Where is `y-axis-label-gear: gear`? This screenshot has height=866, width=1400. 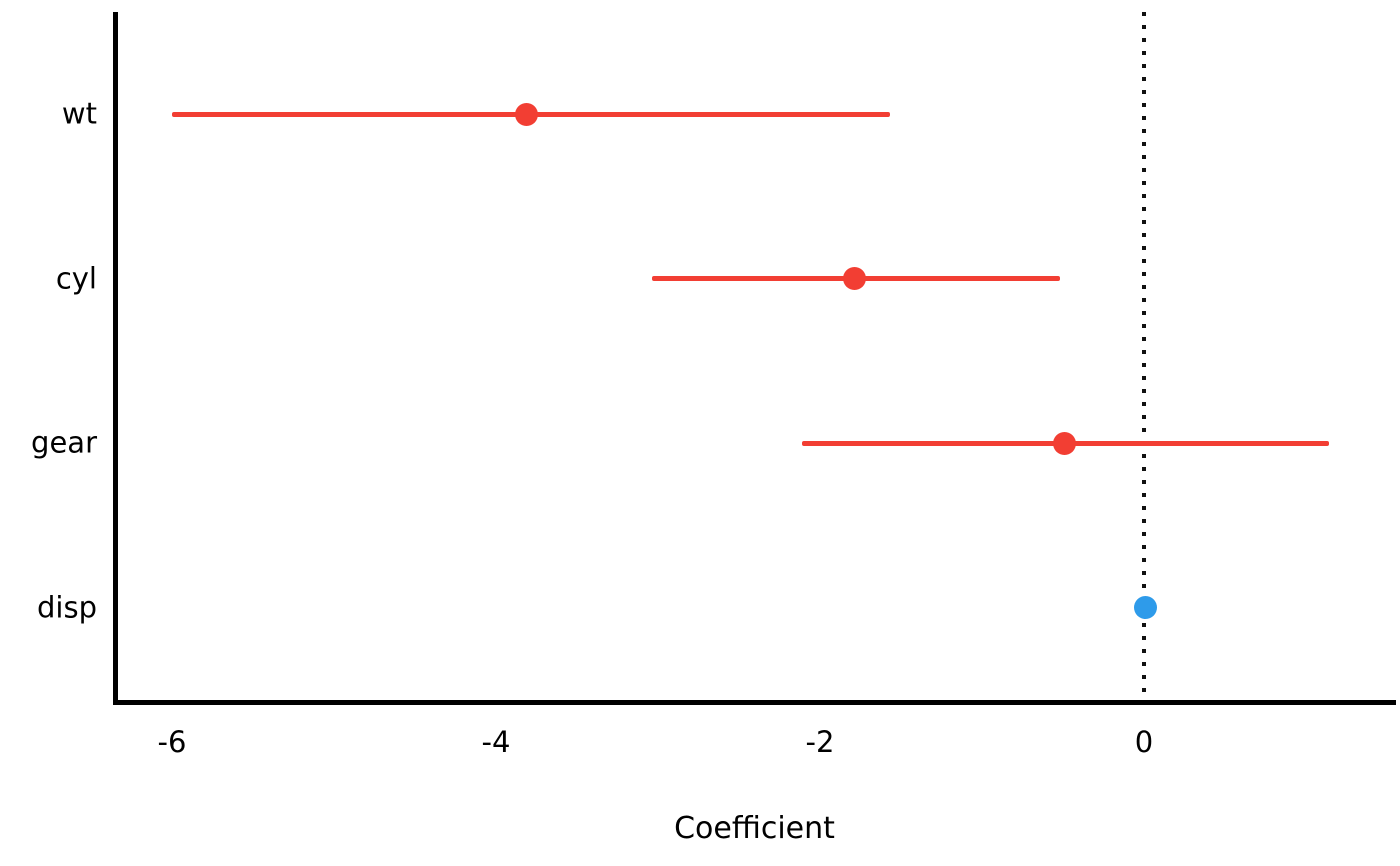 y-axis-label-gear: gear is located at coordinates (64, 442).